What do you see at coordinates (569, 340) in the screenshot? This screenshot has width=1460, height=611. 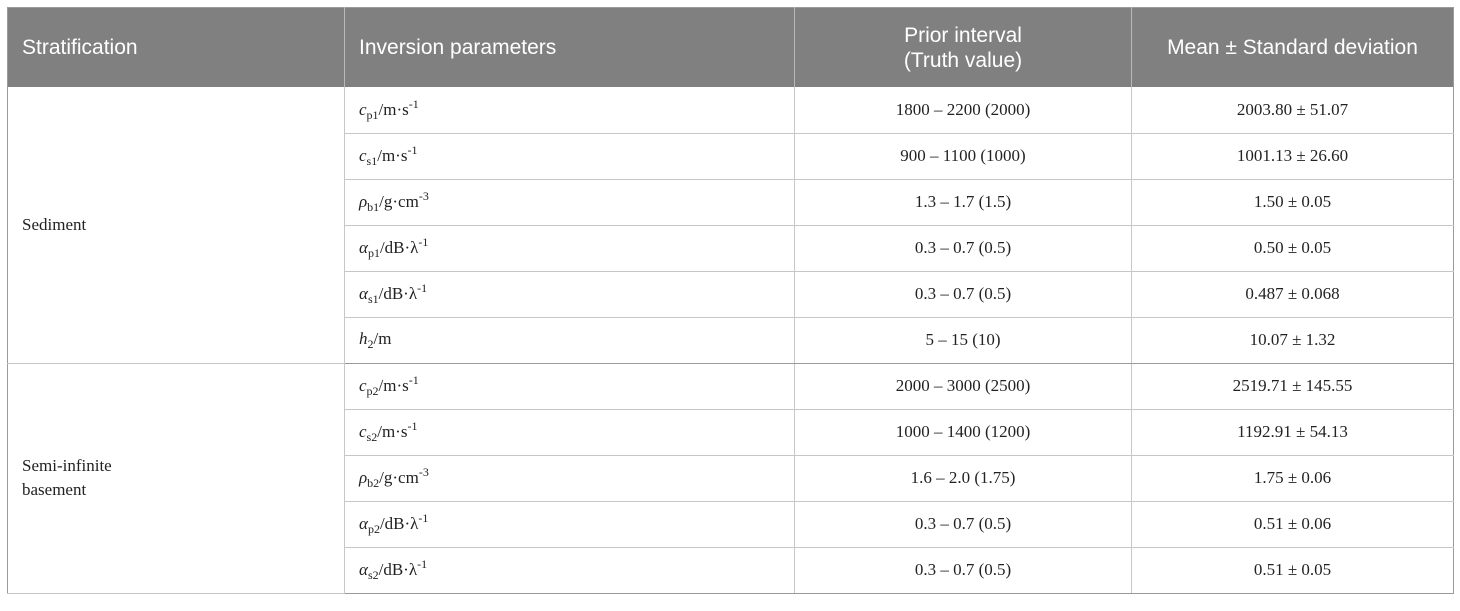 I see `parameter-cell: h2/m` at bounding box center [569, 340].